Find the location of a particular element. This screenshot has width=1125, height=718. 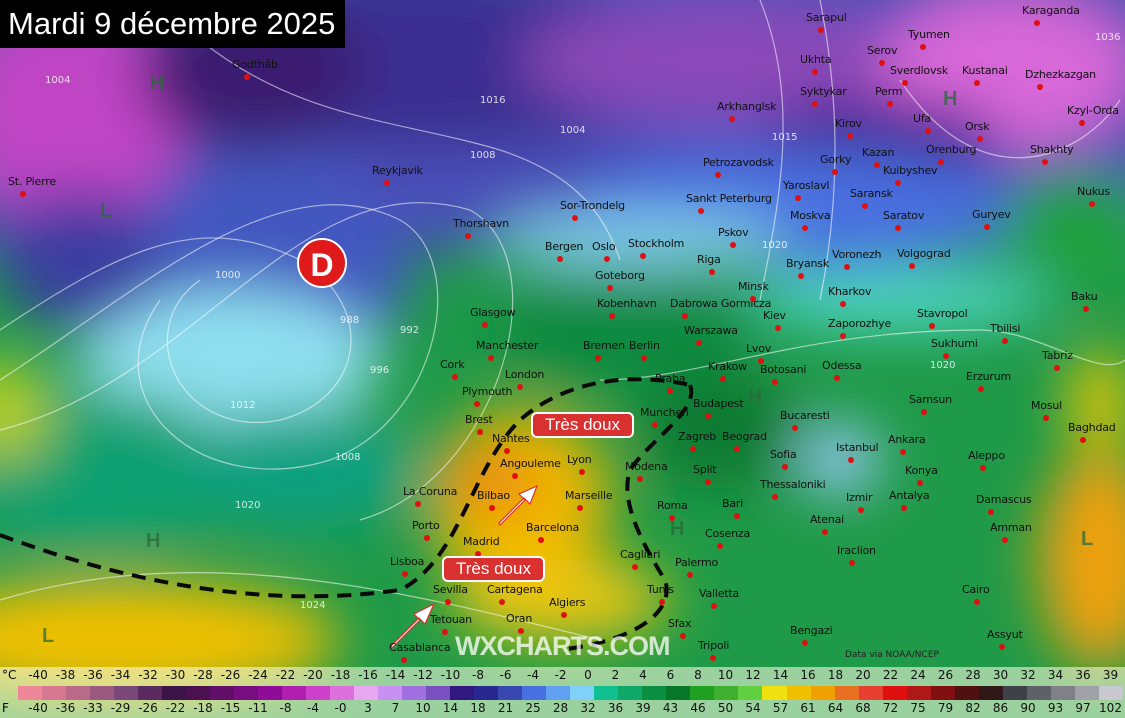

celsius-tick-label: -4 is located at coordinates (533, 675).